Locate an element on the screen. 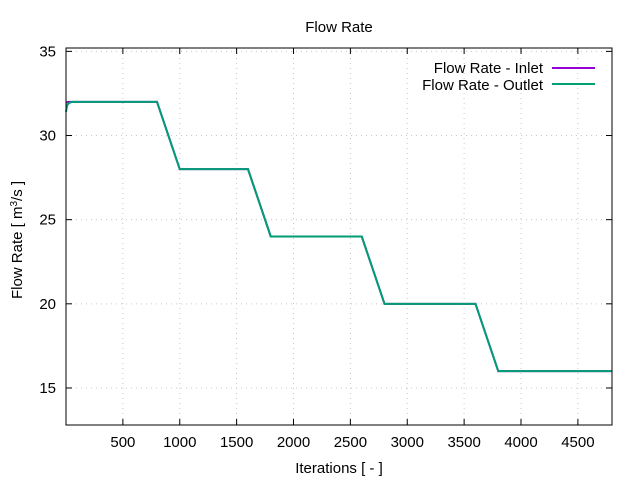  y-axis-label-superscript: 3 is located at coordinates (14, 204).